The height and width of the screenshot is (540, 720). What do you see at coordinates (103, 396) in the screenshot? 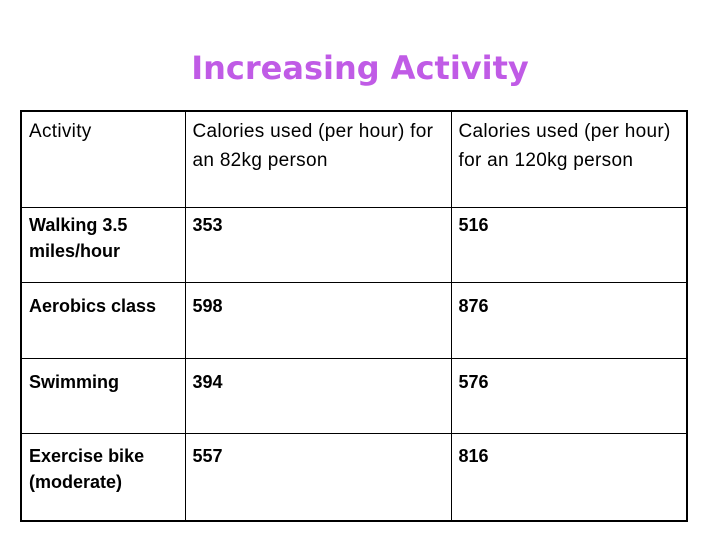
I see `activity-cell: Swimming` at bounding box center [103, 396].